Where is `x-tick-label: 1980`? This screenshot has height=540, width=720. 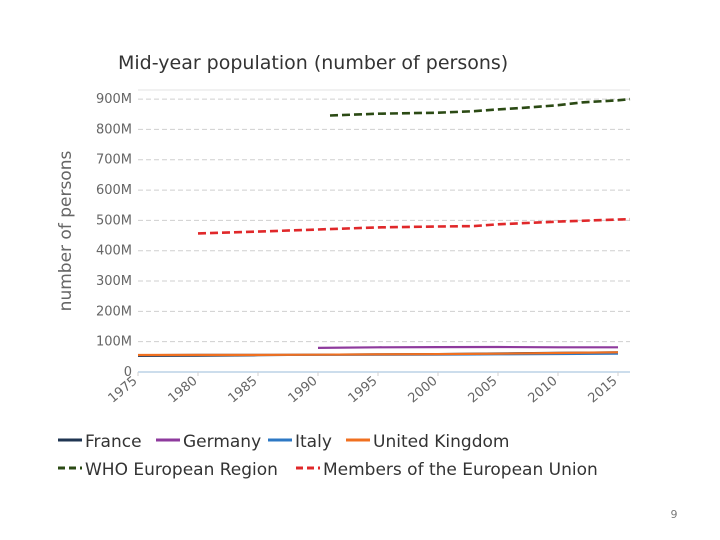 x-tick-label: 1980 is located at coordinates (183, 390).